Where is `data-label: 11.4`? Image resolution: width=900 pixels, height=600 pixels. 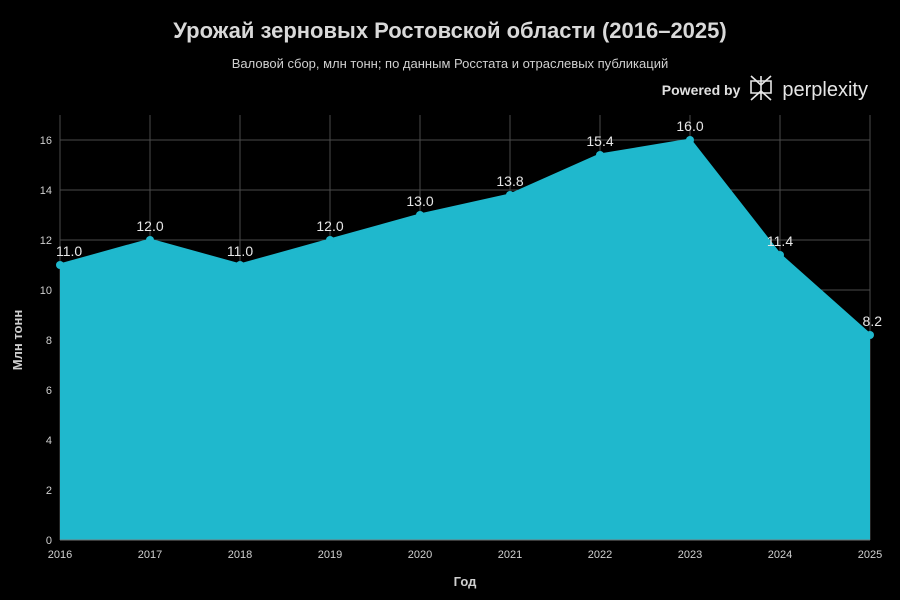
data-label: 11.4 is located at coordinates (780, 241).